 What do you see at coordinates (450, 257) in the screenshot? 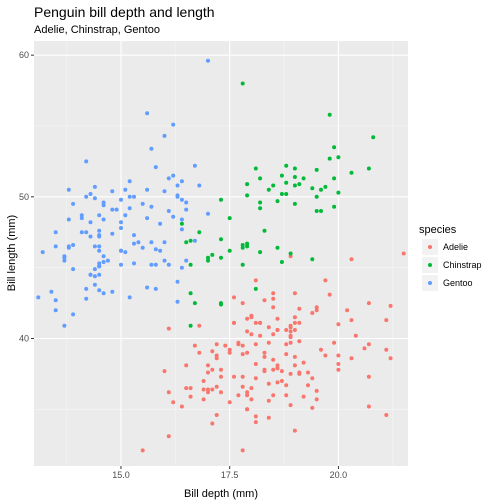
I see `legend: species Adelie Chinstrap Gentoo` at bounding box center [450, 257].